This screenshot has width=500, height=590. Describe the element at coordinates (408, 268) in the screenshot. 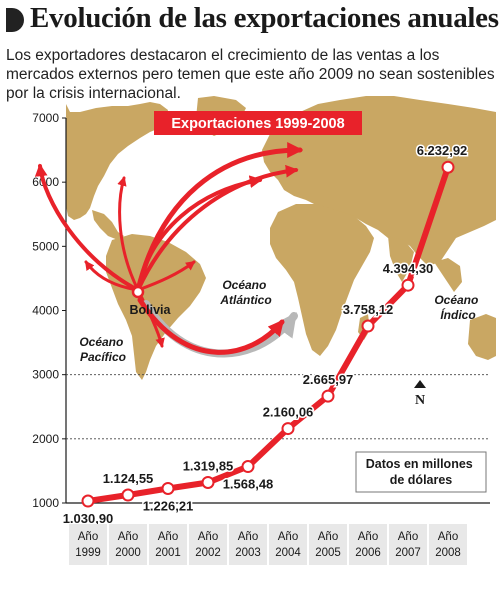

I see `value-label: 4.394,30` at that location.